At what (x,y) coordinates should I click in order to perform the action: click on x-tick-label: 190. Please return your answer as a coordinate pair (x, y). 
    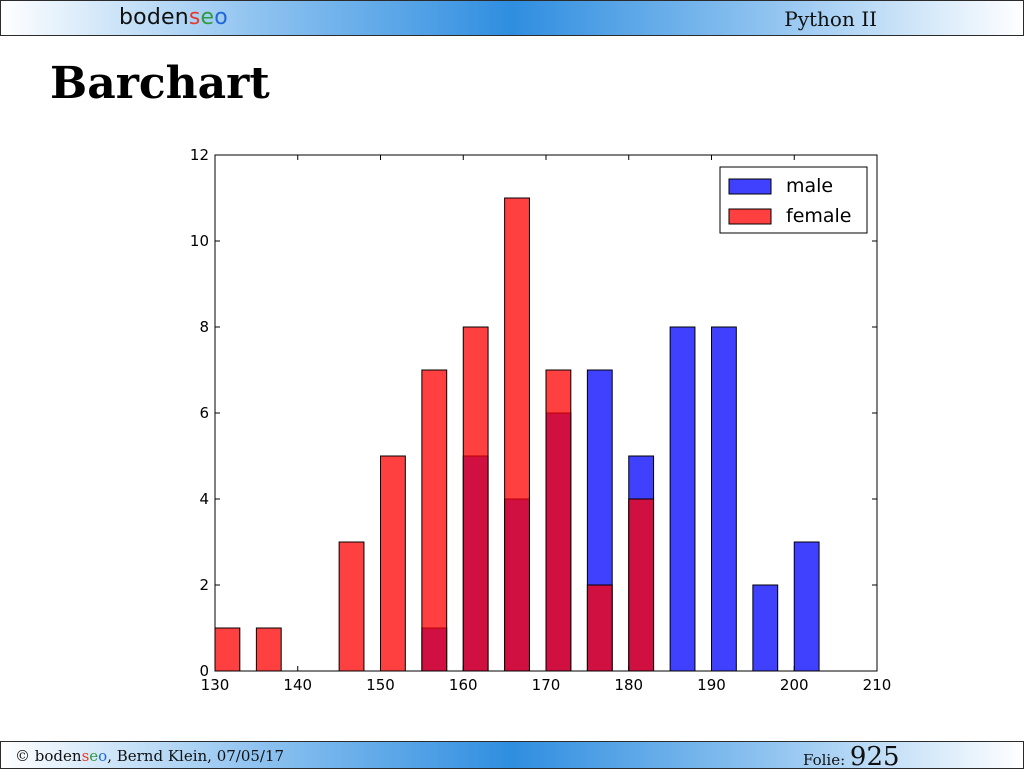
    Looking at the image, I should click on (711, 685).